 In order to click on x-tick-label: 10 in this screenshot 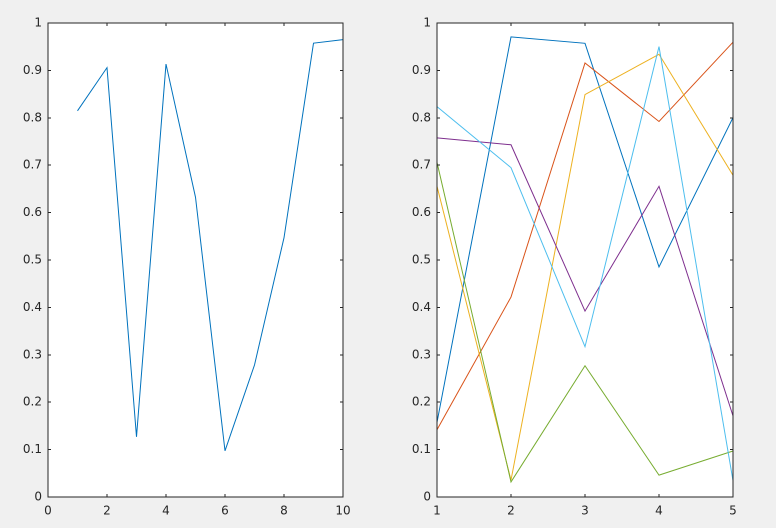, I will do `click(342, 511)`.